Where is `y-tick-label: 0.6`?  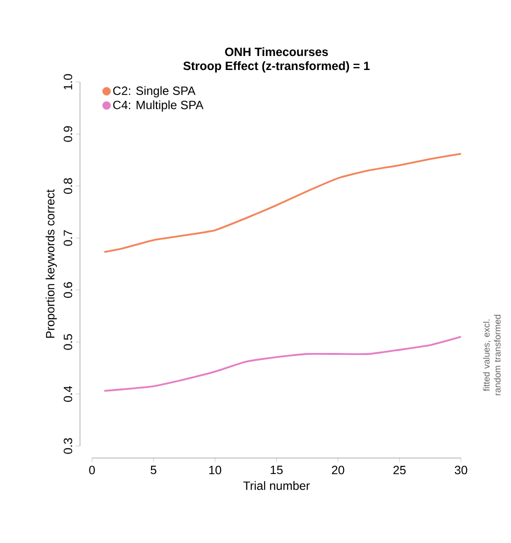
y-tick-label: 0.6 is located at coordinates (68, 290).